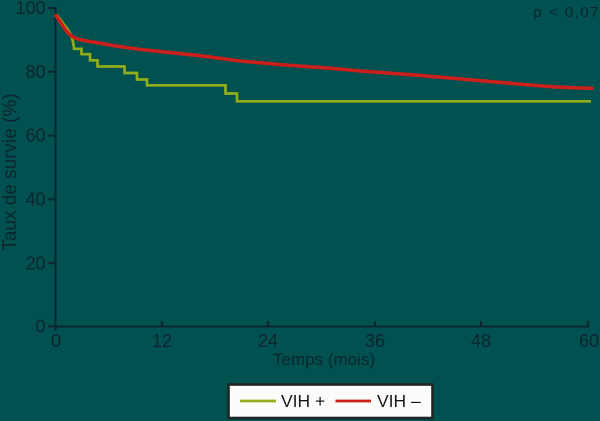 The height and width of the screenshot is (421, 600). Describe the element at coordinates (10, 171) in the screenshot. I see `svg-text: Taux de survie (%)` at that location.